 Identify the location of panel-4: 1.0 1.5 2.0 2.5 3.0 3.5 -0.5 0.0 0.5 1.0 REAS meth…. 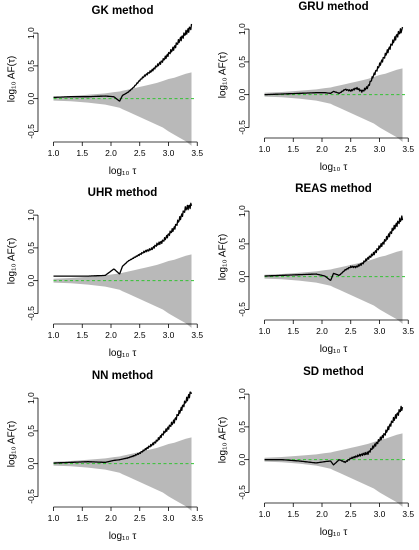
(316, 269).